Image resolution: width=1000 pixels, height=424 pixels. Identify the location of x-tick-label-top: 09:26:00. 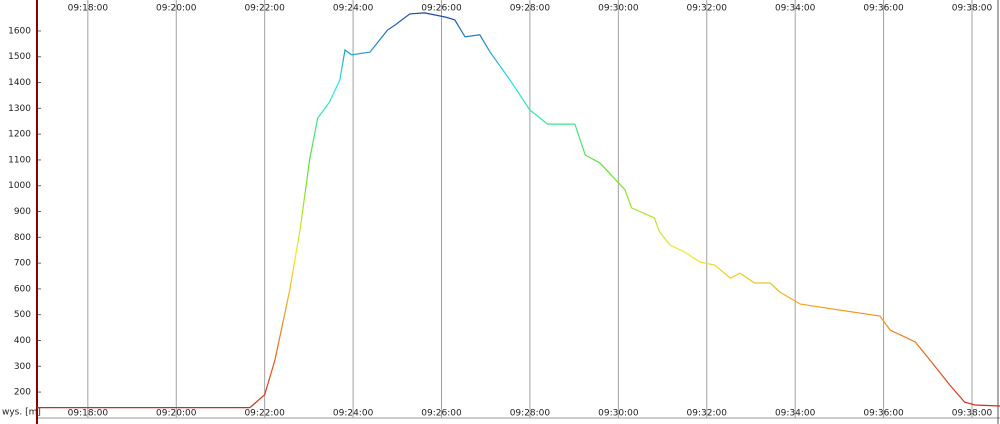
(441, 9).